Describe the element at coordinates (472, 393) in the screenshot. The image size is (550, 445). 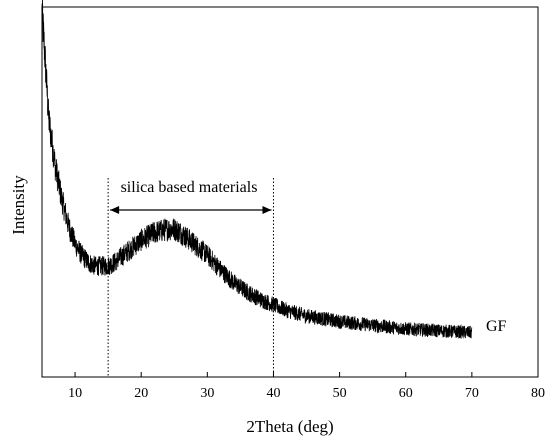
I see `x-tick-label: 70` at that location.